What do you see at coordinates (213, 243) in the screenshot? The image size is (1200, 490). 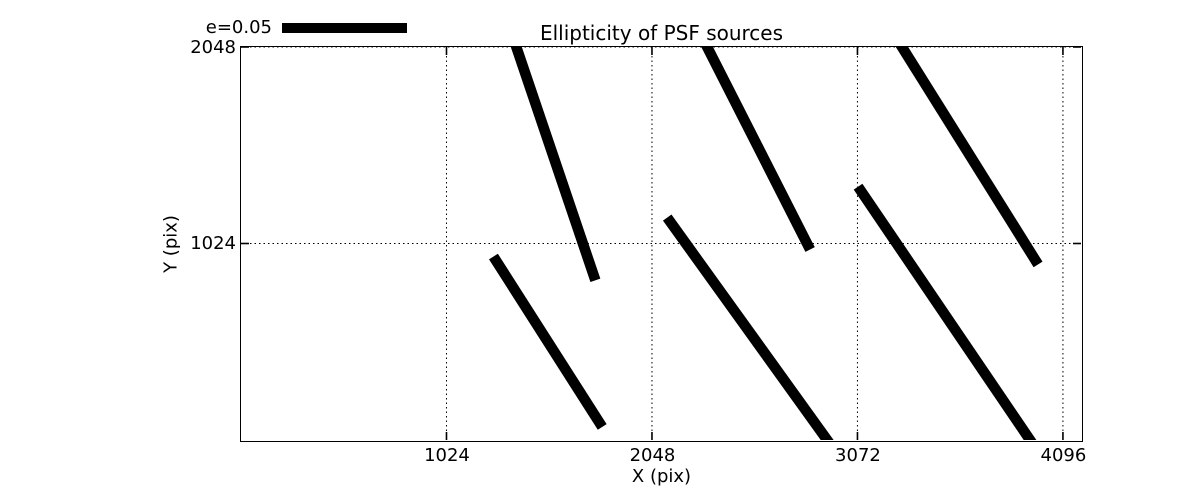 I see `y-tick-label: 1024` at bounding box center [213, 243].